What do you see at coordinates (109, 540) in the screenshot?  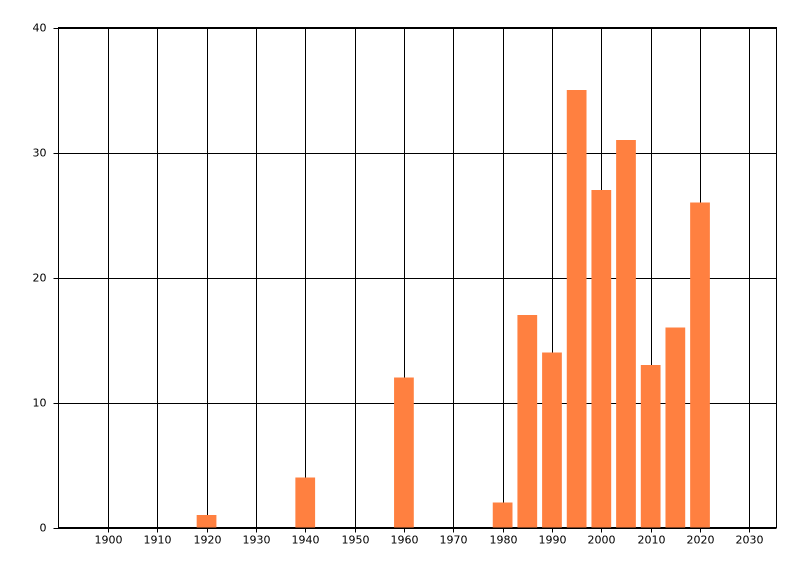 I see `x-tick-label: 1900` at bounding box center [109, 540].